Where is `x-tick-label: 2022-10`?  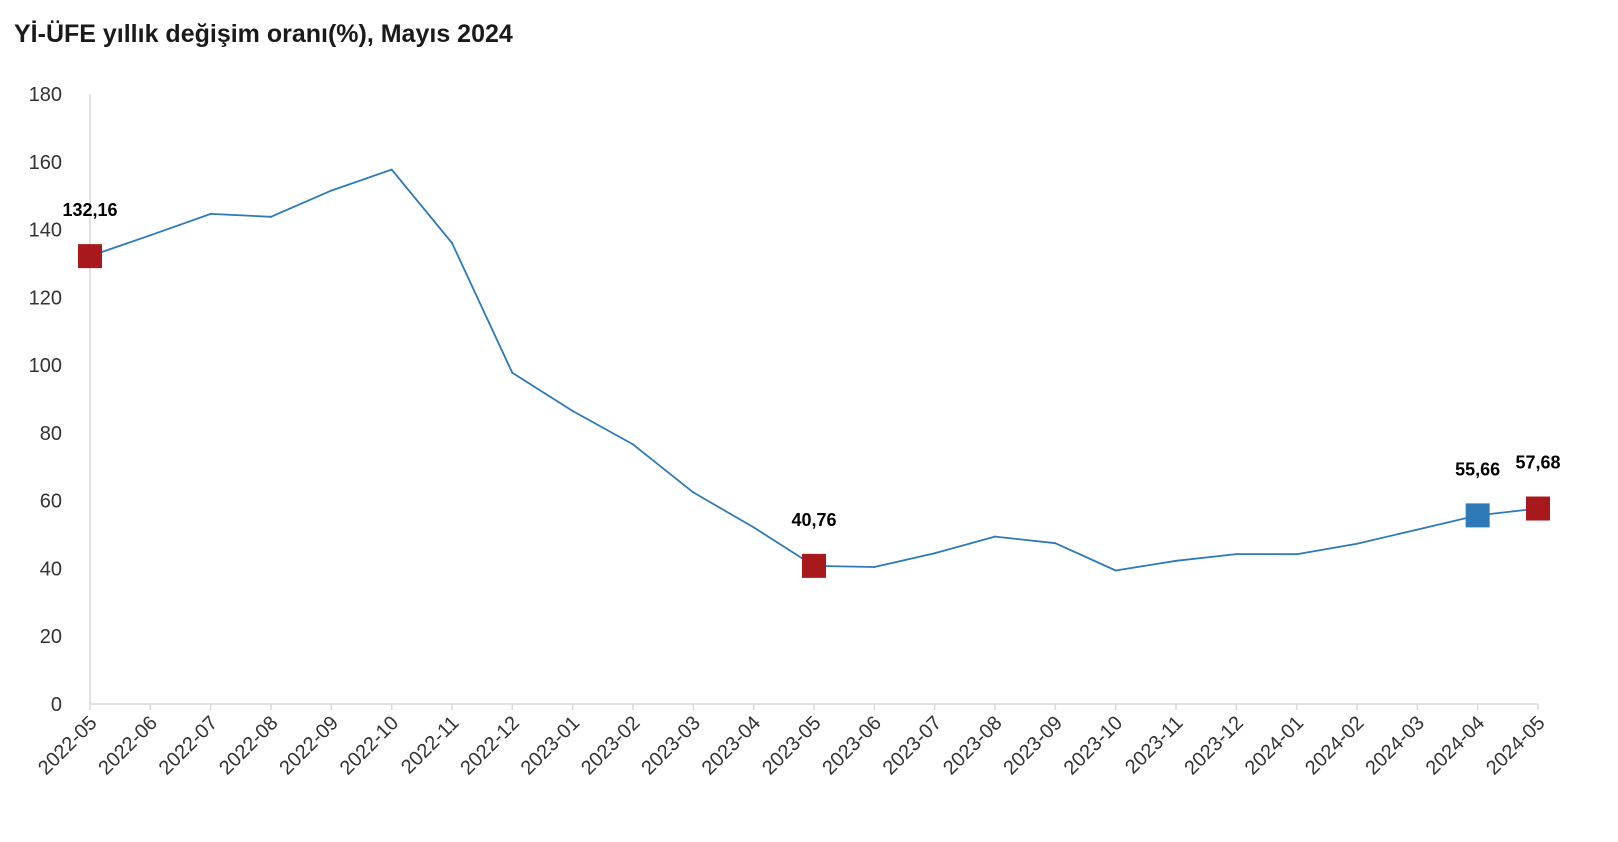
x-tick-label: 2022-10 is located at coordinates (369, 745).